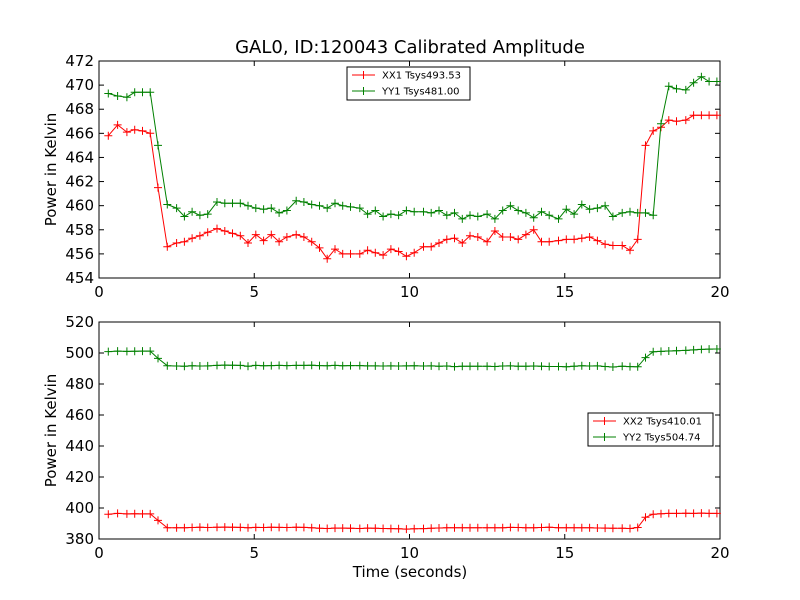 Image resolution: width=800 pixels, height=600 pixels. I want to click on top-y-tick-label: 462, so click(79, 182).